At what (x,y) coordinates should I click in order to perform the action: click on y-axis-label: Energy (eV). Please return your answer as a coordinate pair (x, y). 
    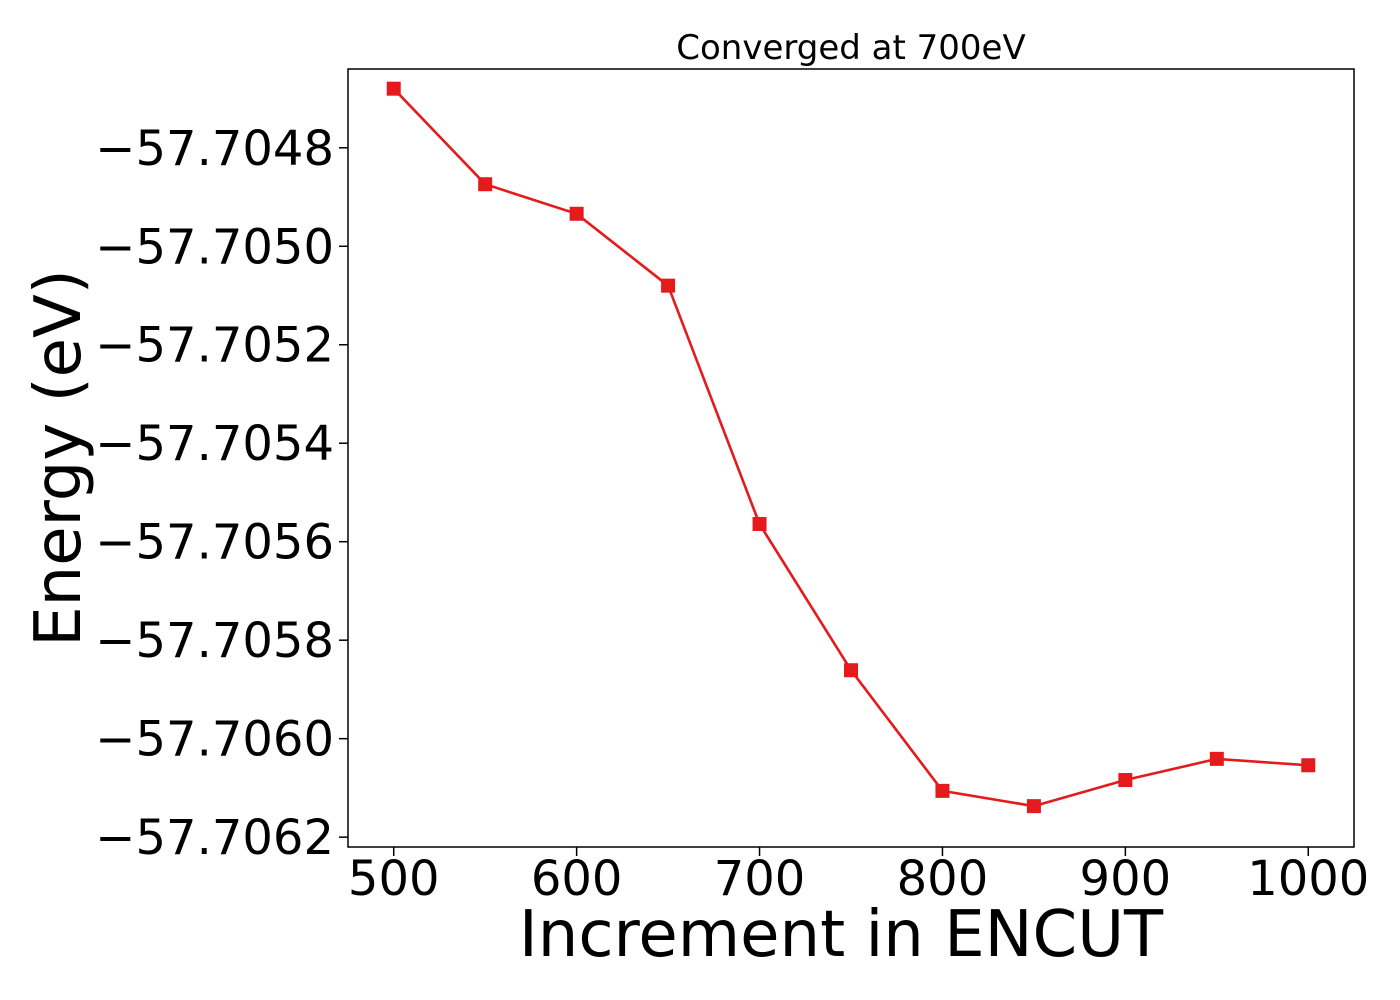
    Looking at the image, I should click on (59, 458).